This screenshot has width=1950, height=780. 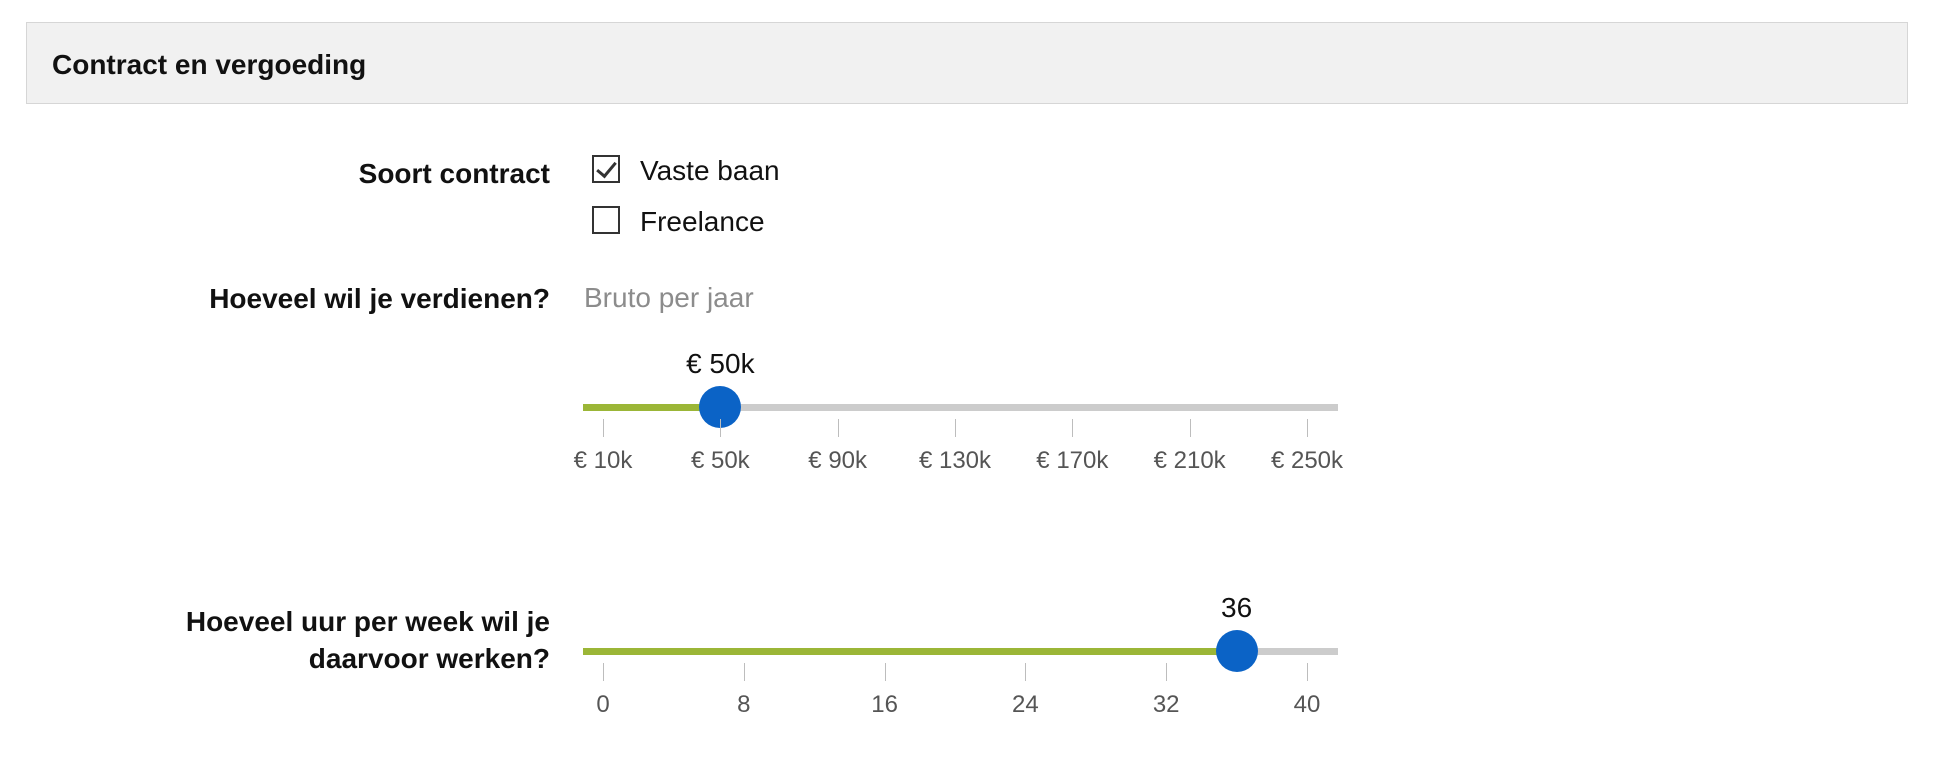 I want to click on salary-tick-label: € 170k, so click(x=1072, y=460).